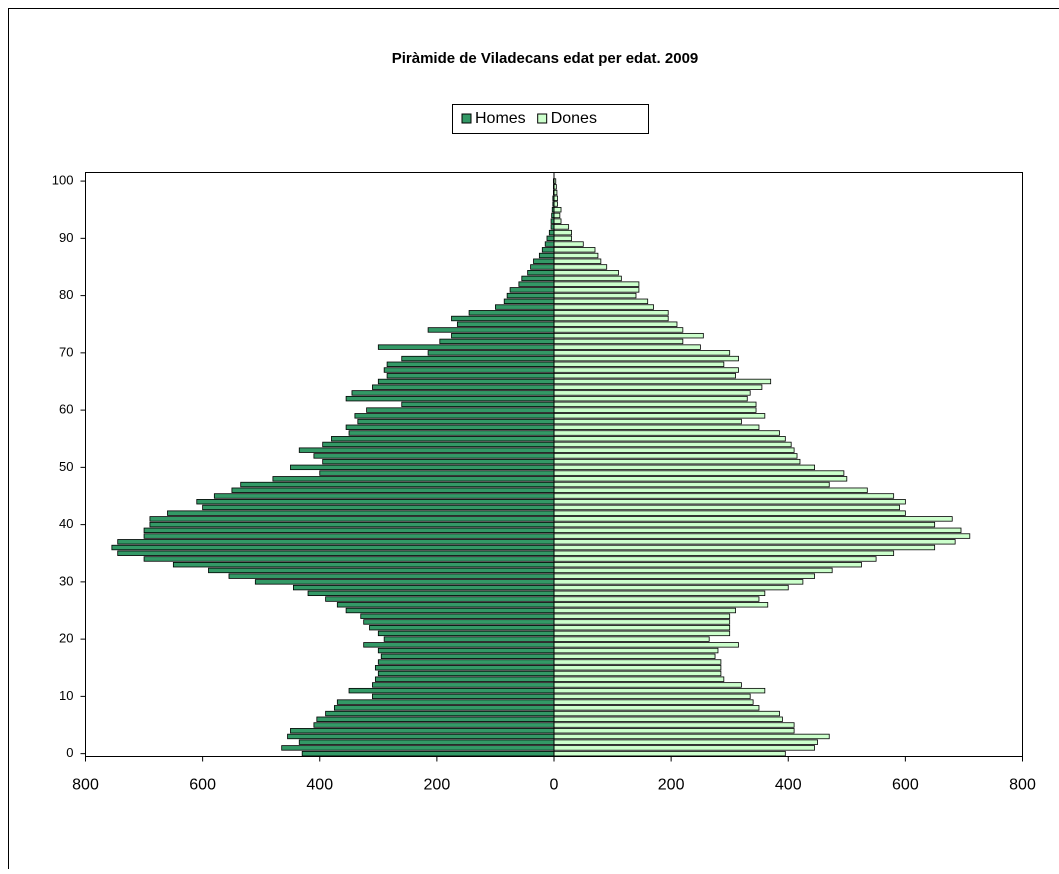 The height and width of the screenshot is (874, 1059). I want to click on x-tick-label: 200, so click(437, 785).